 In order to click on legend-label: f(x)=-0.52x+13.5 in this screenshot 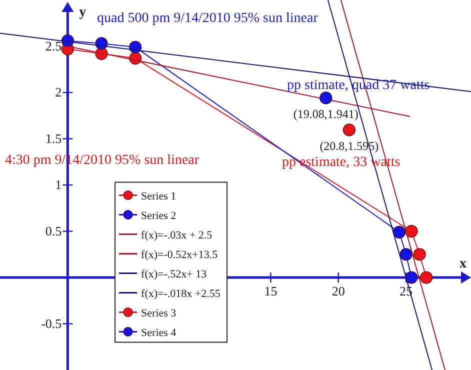, I will do `click(179, 254)`.